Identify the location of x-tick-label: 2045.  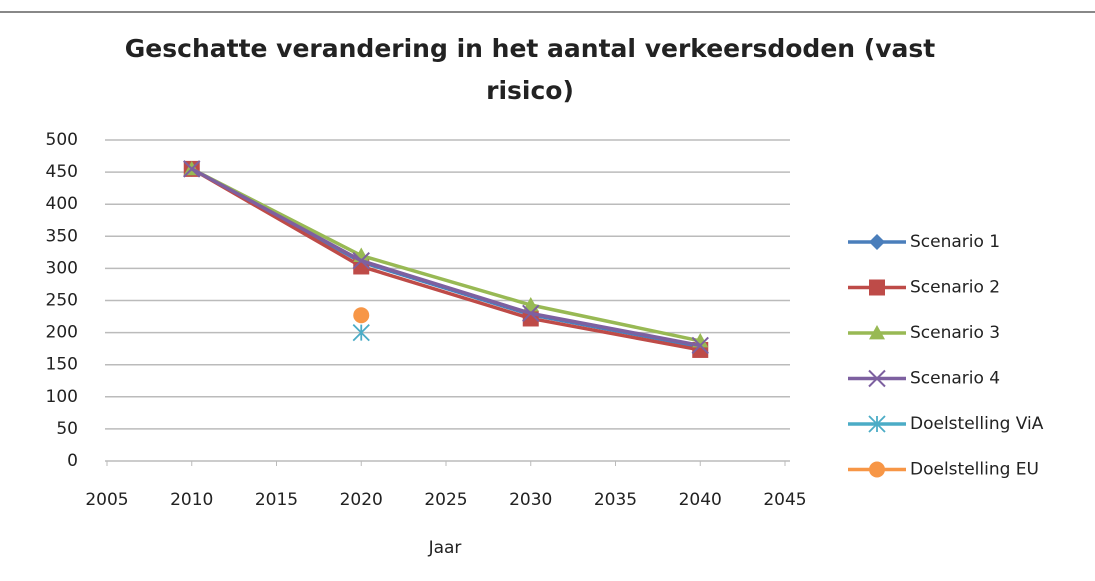
(784, 500).